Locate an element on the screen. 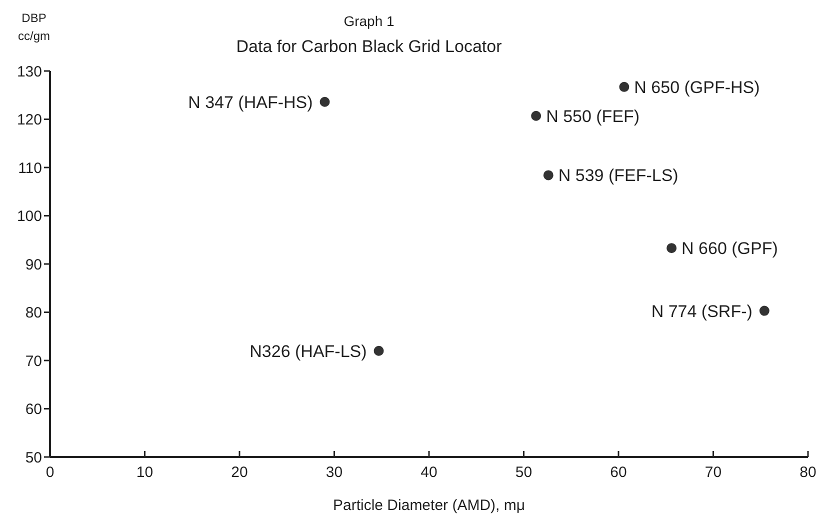 The image size is (828, 526). y-axis-title: DBP cc/gm is located at coordinates (34, 27).